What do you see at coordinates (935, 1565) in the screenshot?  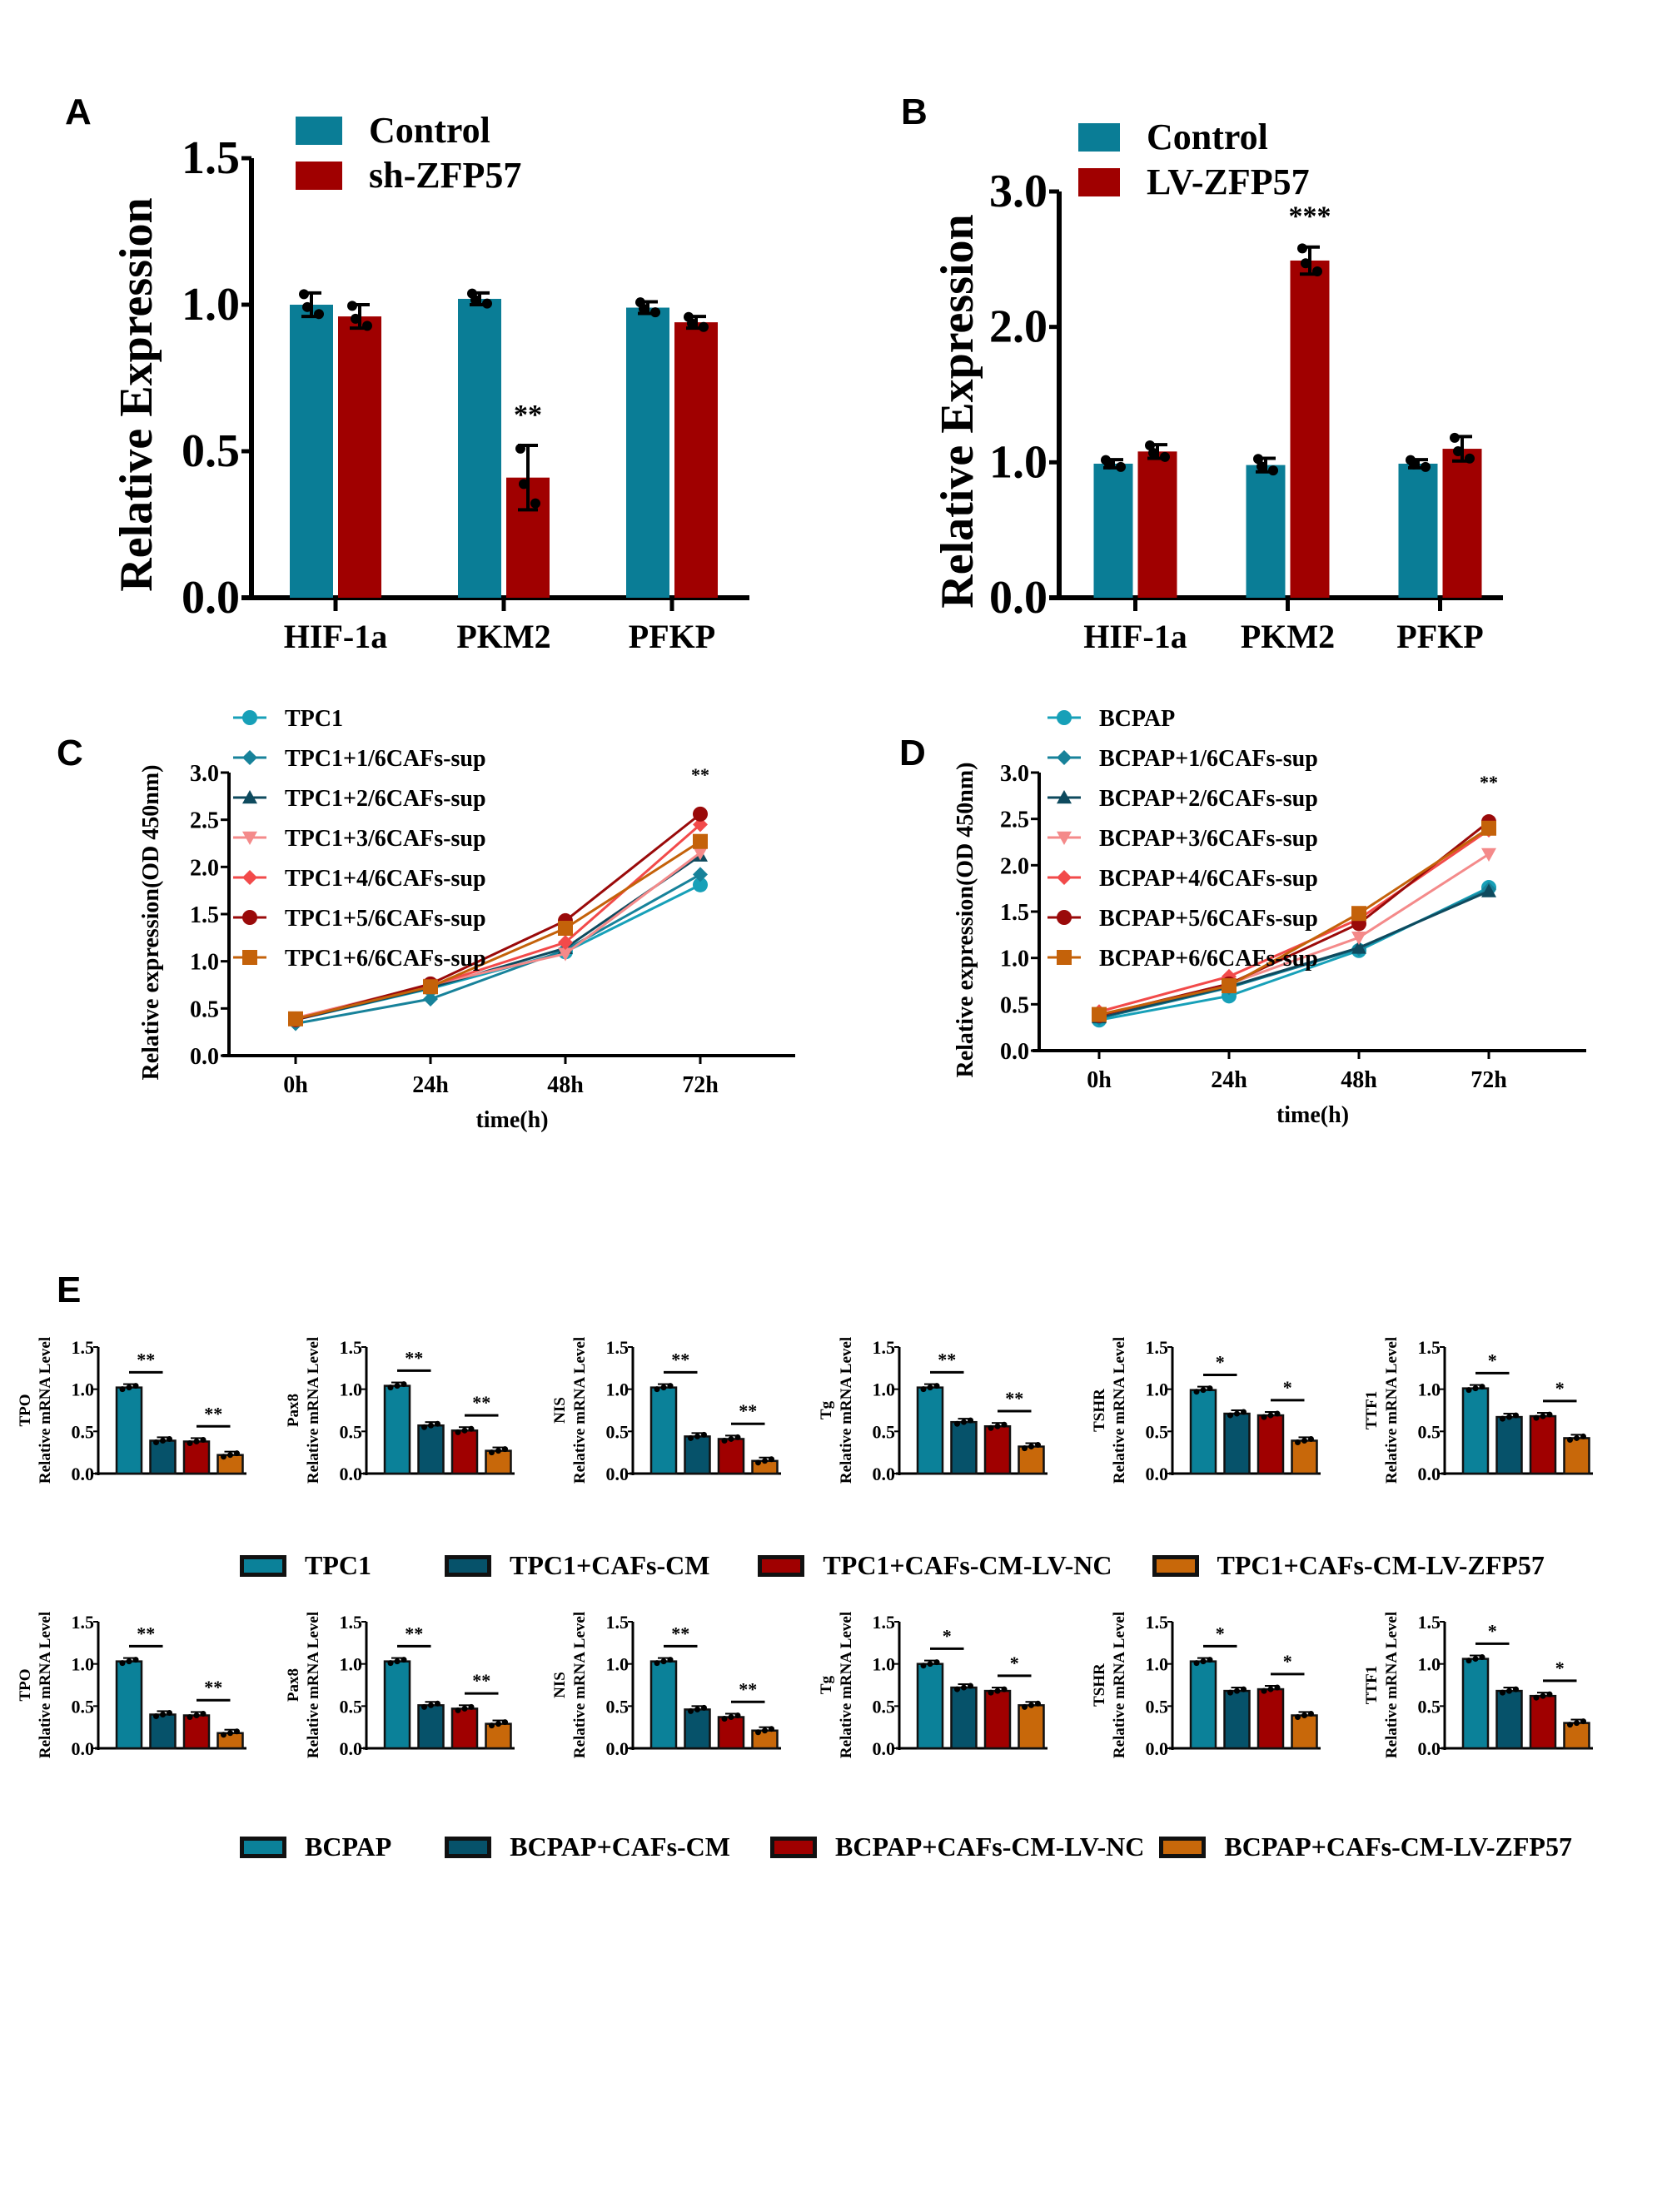 I see `legend-item: TPC1+CAFs-CM-LV-NC` at bounding box center [935, 1565].